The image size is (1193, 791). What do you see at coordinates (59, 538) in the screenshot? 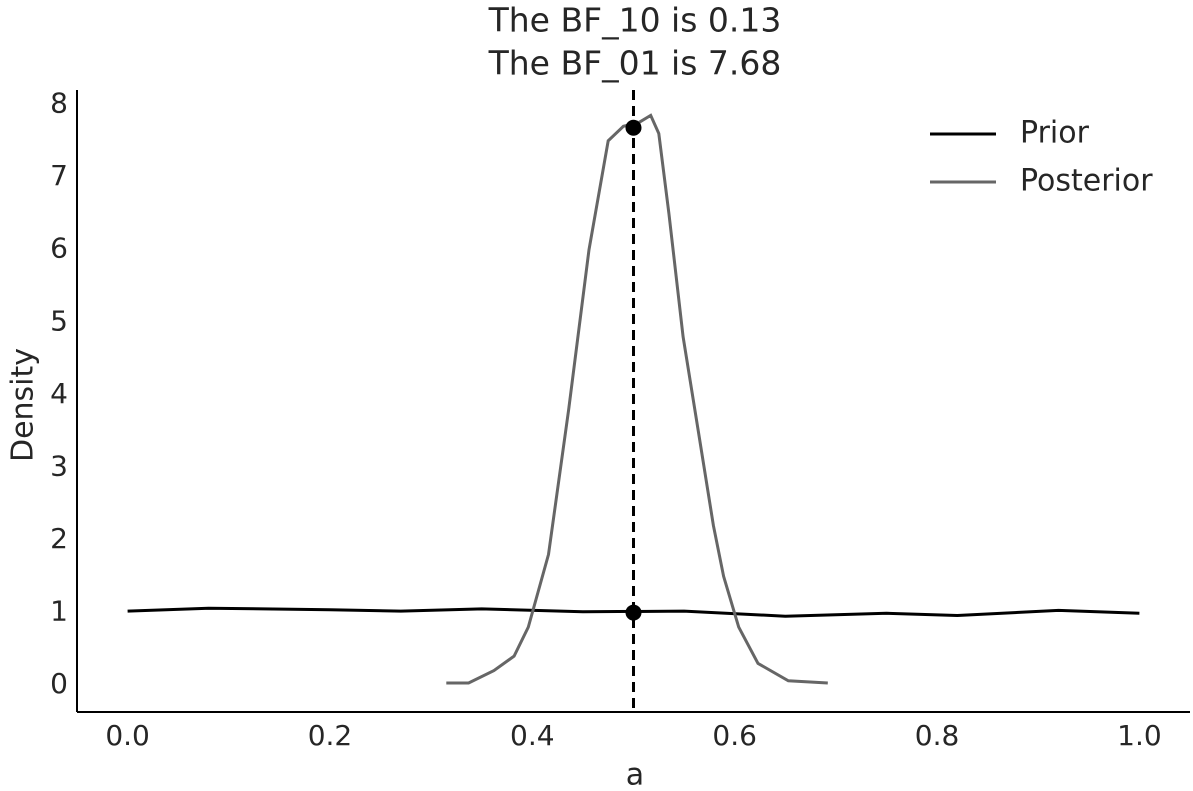
I see `y-tick-label: 2` at bounding box center [59, 538].